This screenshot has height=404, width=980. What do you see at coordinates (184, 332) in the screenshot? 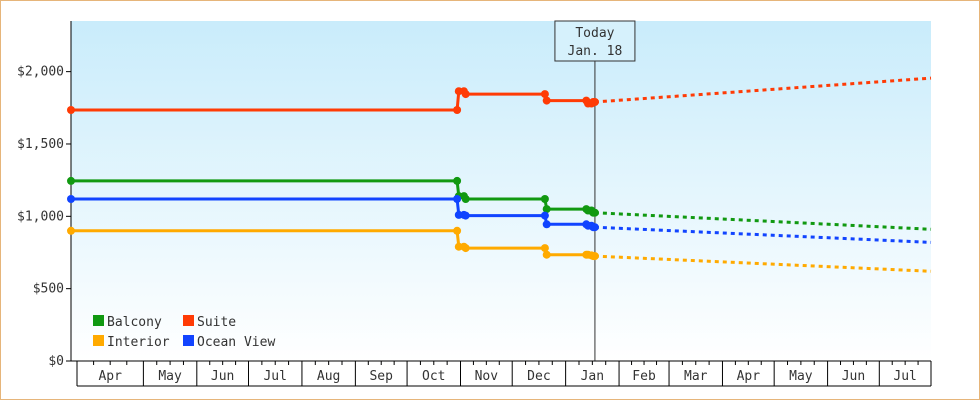
I see `legend: Balcony Suite Interior Ocean View` at bounding box center [184, 332].